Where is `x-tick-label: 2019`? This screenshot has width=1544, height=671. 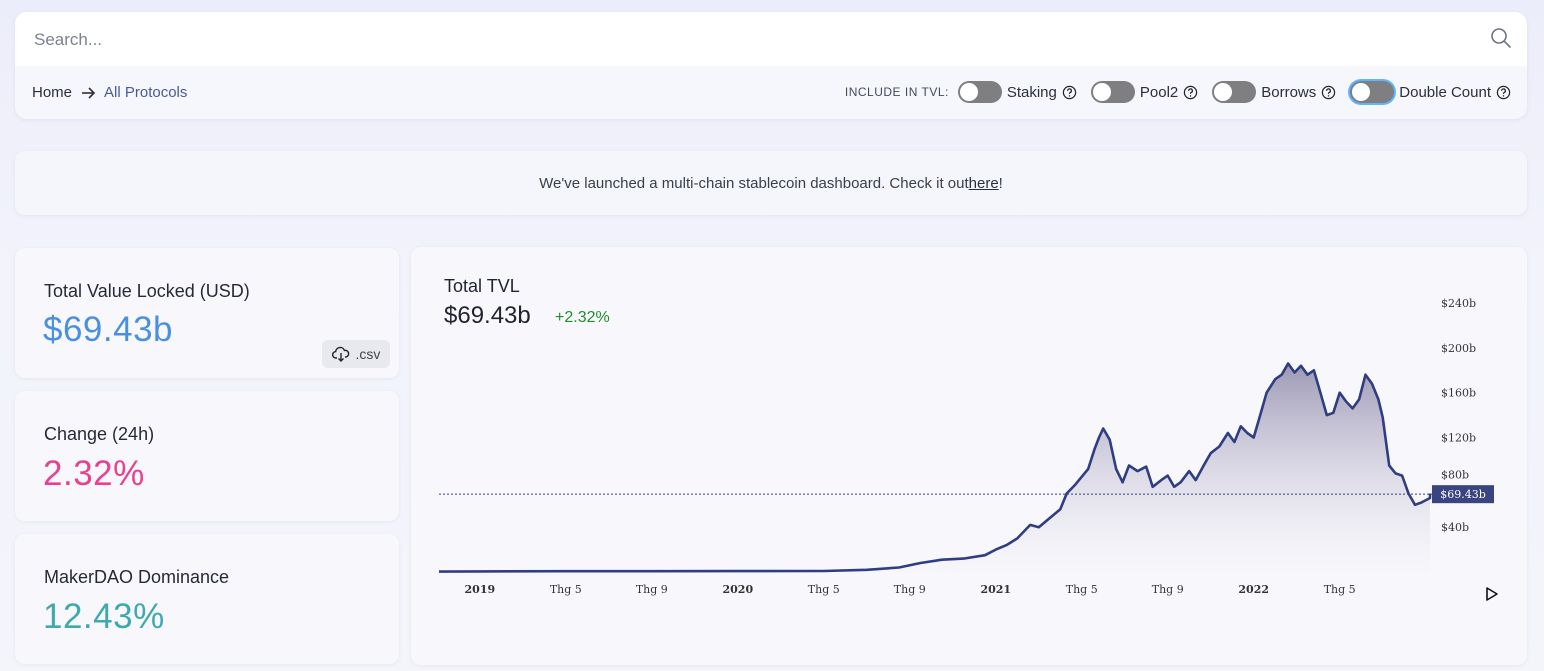 x-tick-label: 2019 is located at coordinates (480, 589).